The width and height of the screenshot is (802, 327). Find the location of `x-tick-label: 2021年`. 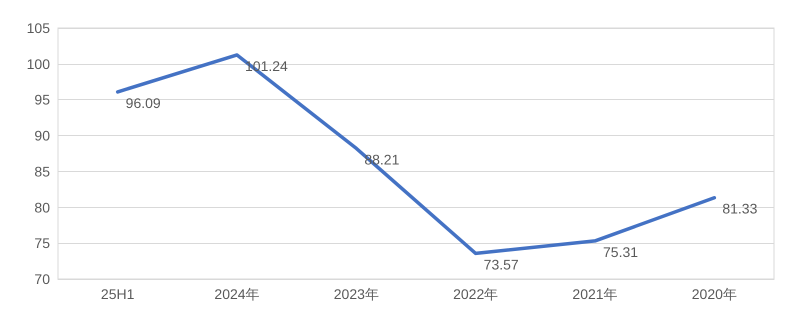

x-tick-label: 2021年 is located at coordinates (595, 294).